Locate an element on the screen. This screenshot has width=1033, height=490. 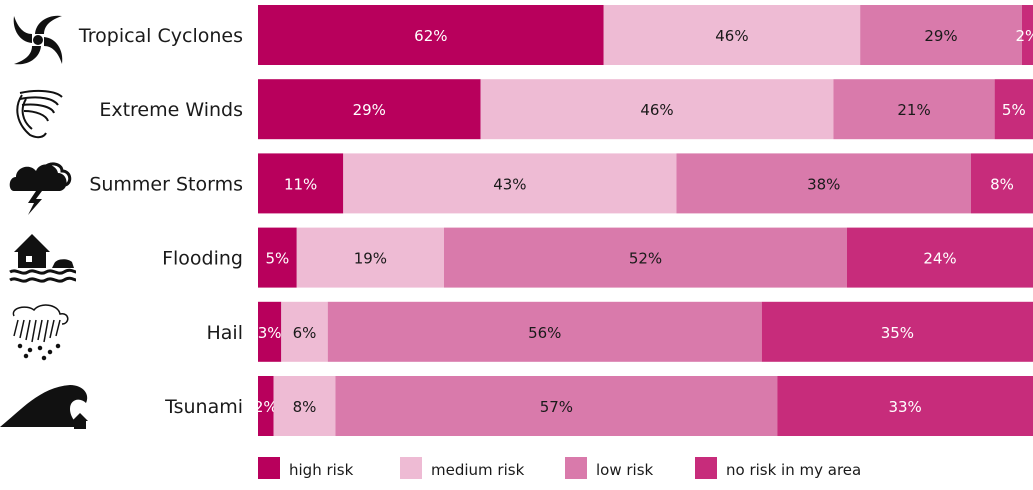
data-label: 3% is located at coordinates (270, 333).